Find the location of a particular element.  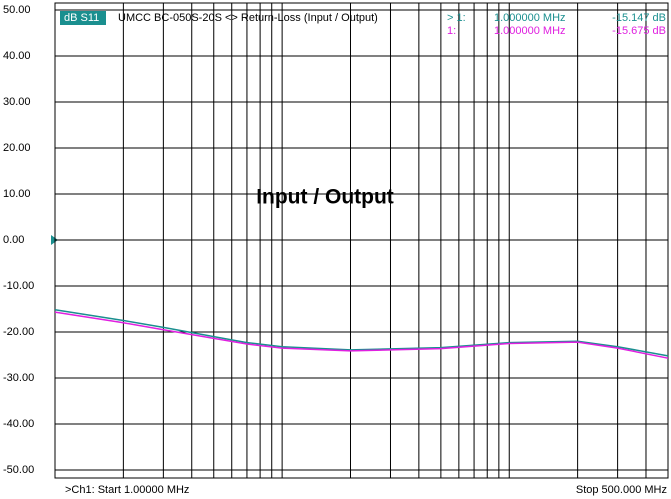

y-tick-label: 20.00 is located at coordinates (17, 148).